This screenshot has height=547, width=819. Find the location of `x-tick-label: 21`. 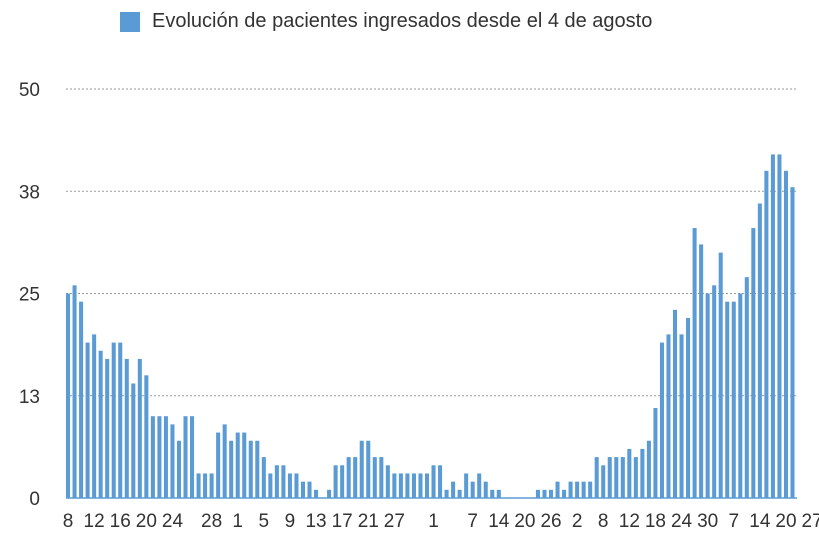

x-tick-label: 21 is located at coordinates (368, 521).